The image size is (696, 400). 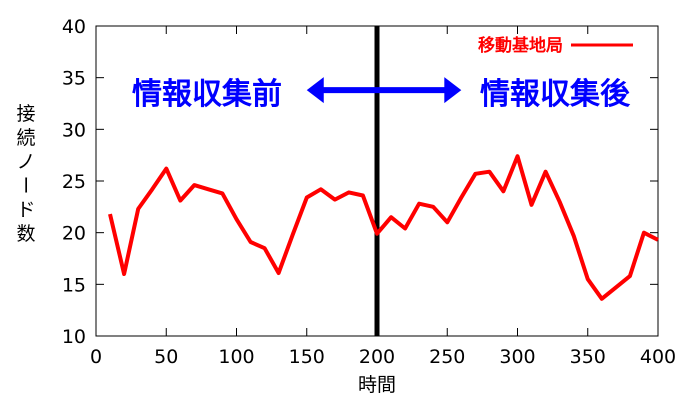 I want to click on x-tick-label: 350, so click(x=588, y=357).